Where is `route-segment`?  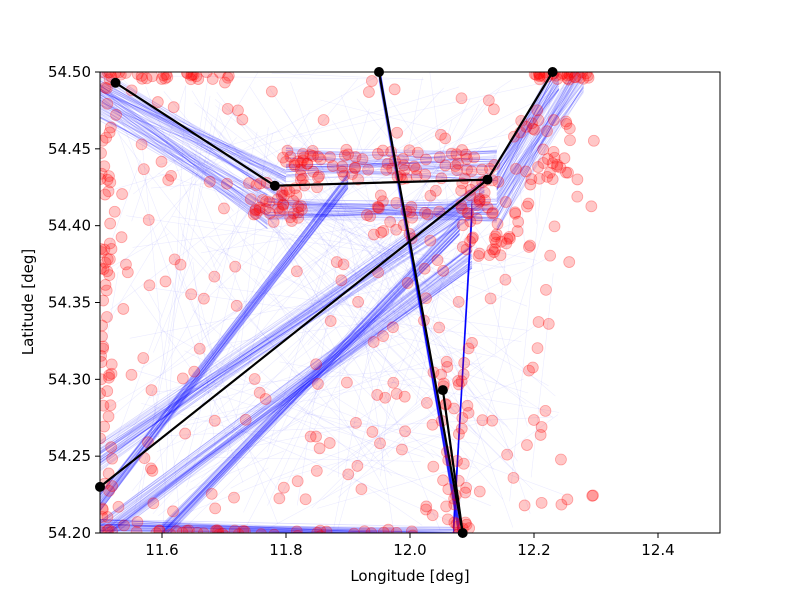
route-segment is located at coordinates (420, 302).